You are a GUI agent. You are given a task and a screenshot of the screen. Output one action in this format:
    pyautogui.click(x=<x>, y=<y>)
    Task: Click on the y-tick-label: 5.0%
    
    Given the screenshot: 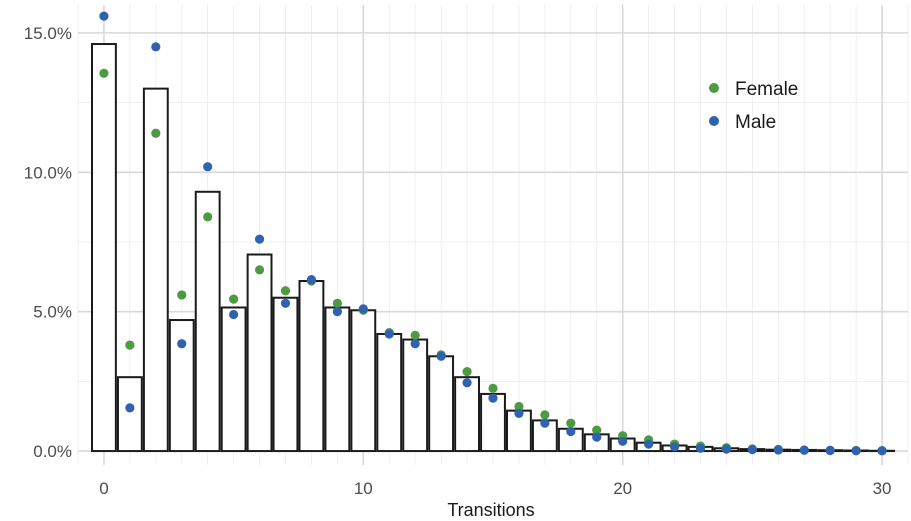 What is the action you would take?
    pyautogui.click(x=52, y=312)
    